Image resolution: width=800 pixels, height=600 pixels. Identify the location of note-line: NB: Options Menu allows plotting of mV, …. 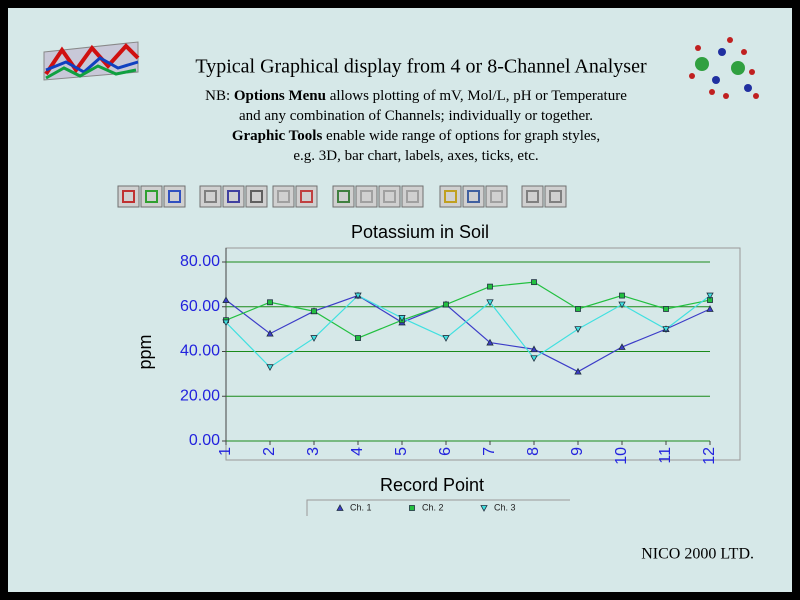
(416, 96).